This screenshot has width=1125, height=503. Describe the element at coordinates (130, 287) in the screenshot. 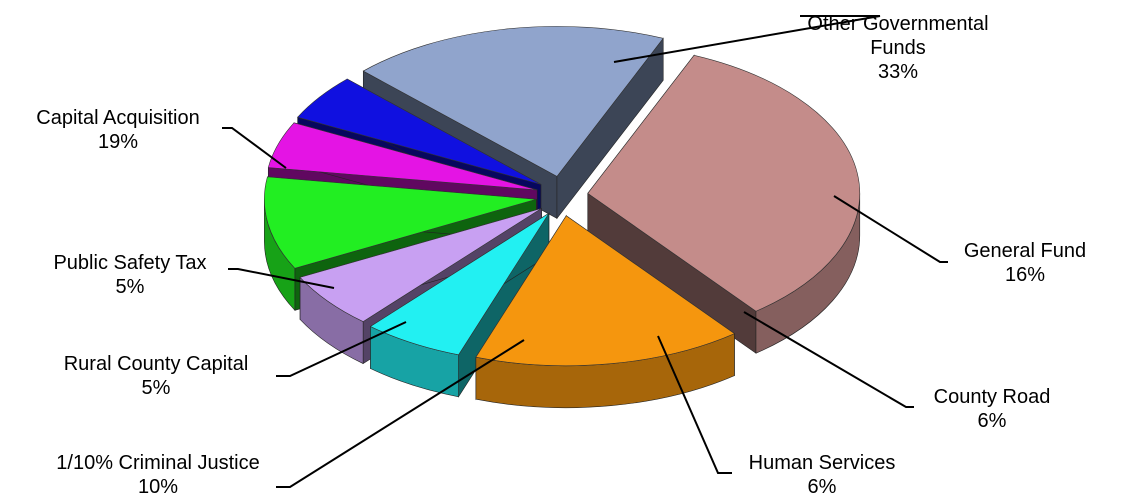

I see `slice-percent-public-safety-tax: 5%` at that location.